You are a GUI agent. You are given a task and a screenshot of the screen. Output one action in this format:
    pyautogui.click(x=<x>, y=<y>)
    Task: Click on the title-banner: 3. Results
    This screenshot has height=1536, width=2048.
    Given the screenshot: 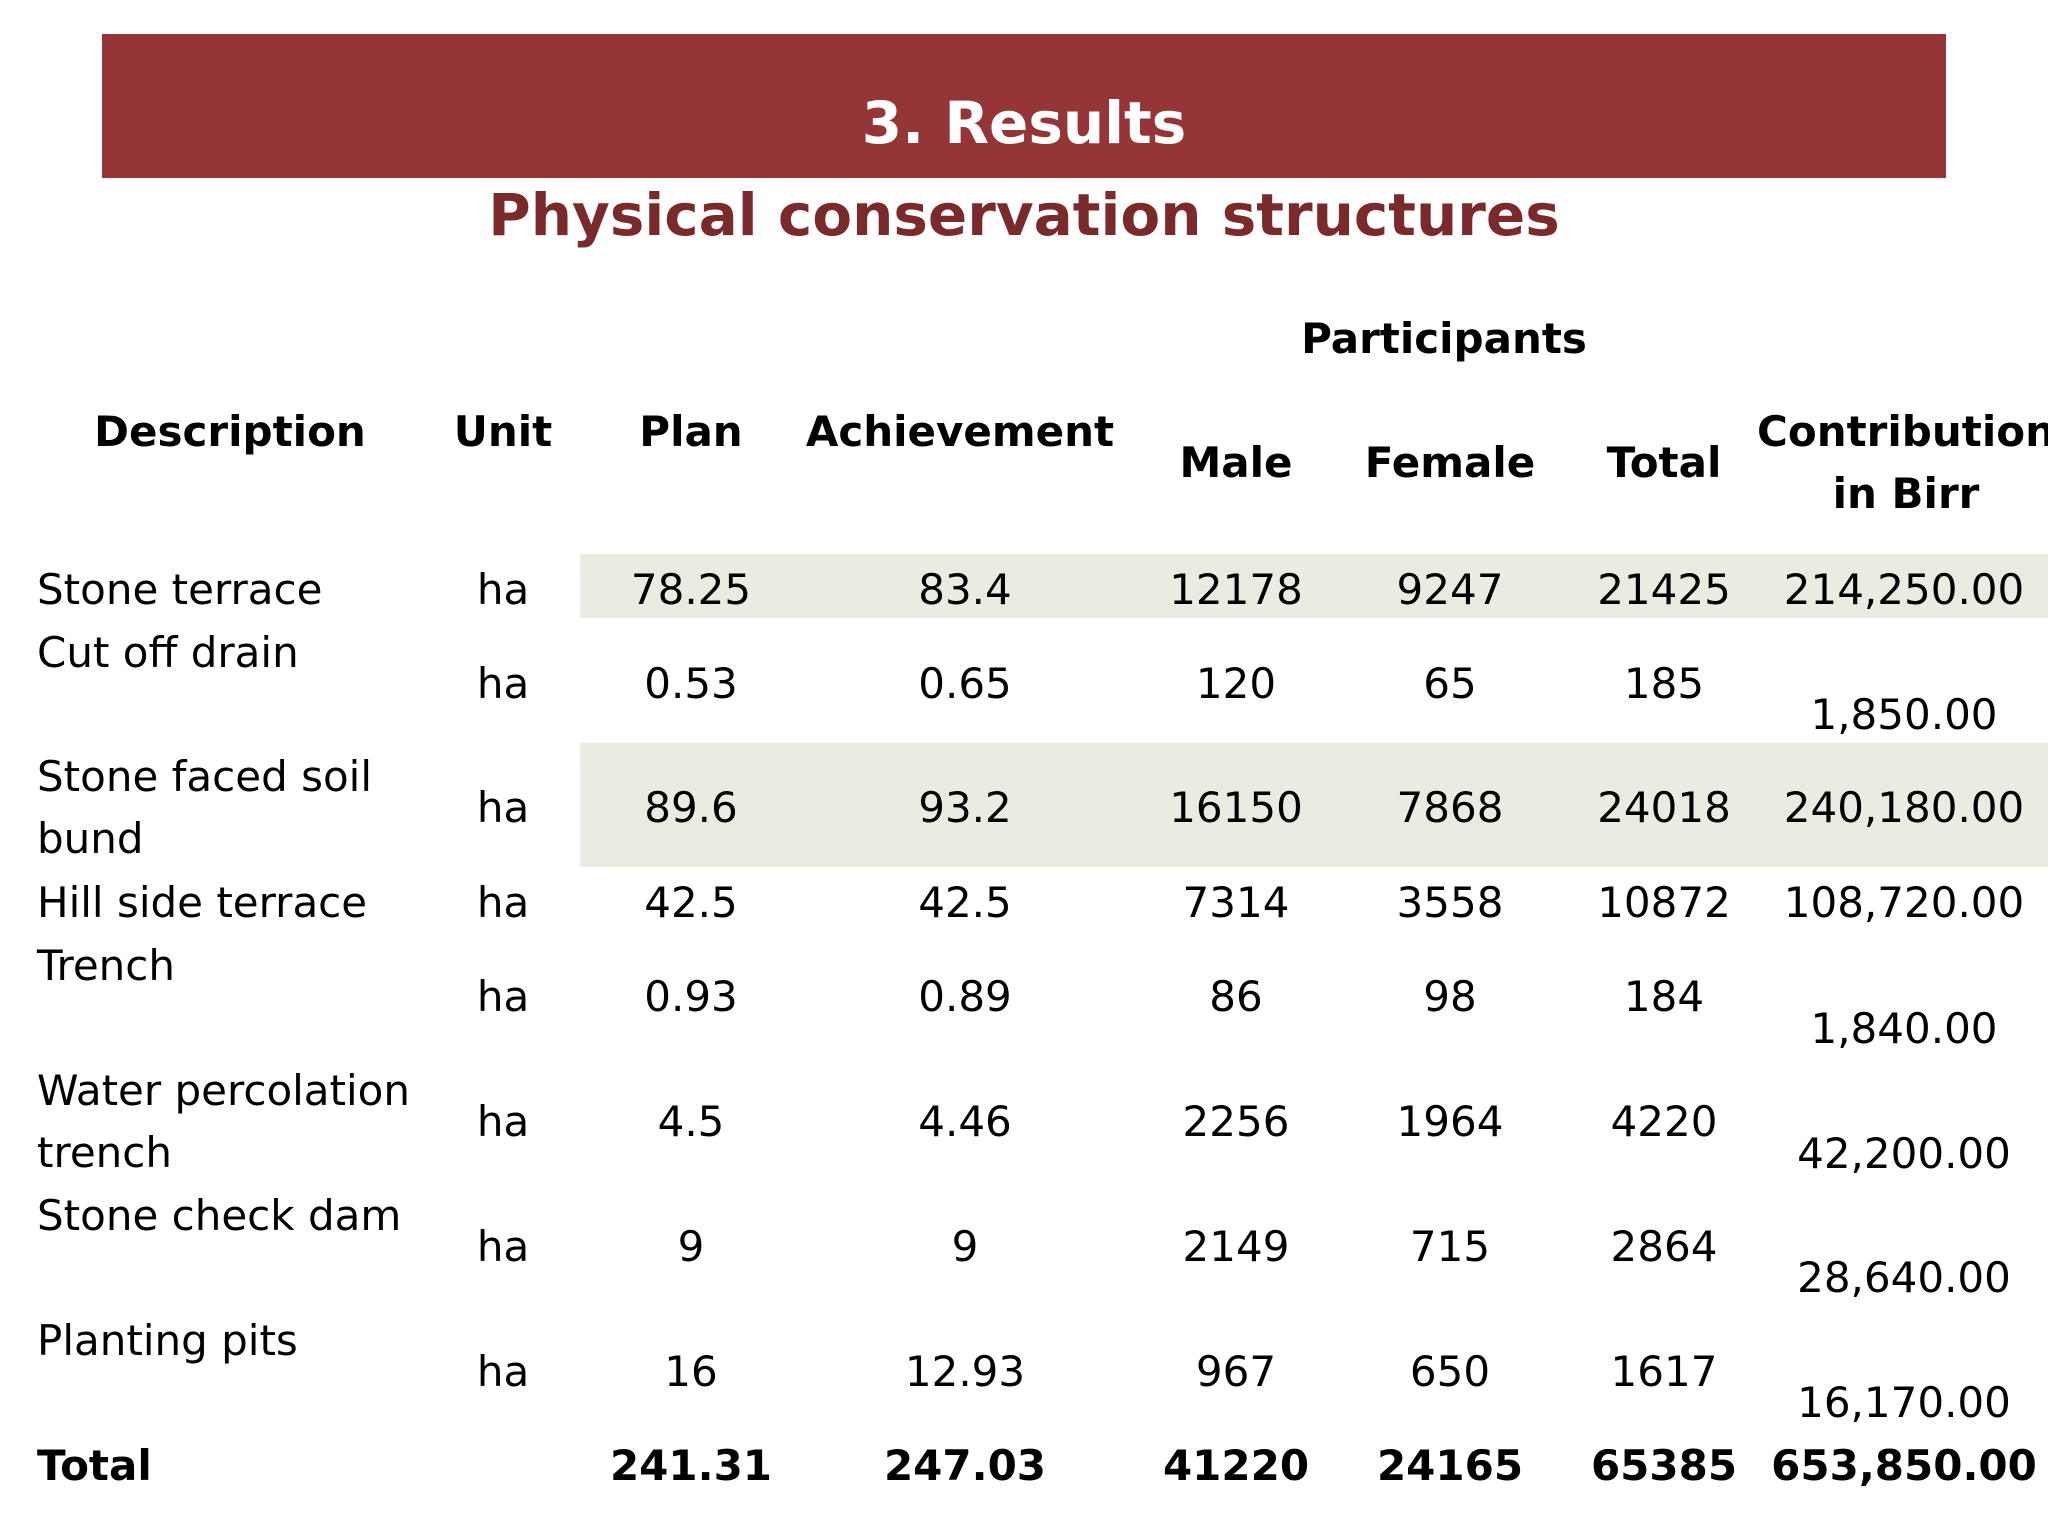 What is the action you would take?
    pyautogui.click(x=1024, y=106)
    